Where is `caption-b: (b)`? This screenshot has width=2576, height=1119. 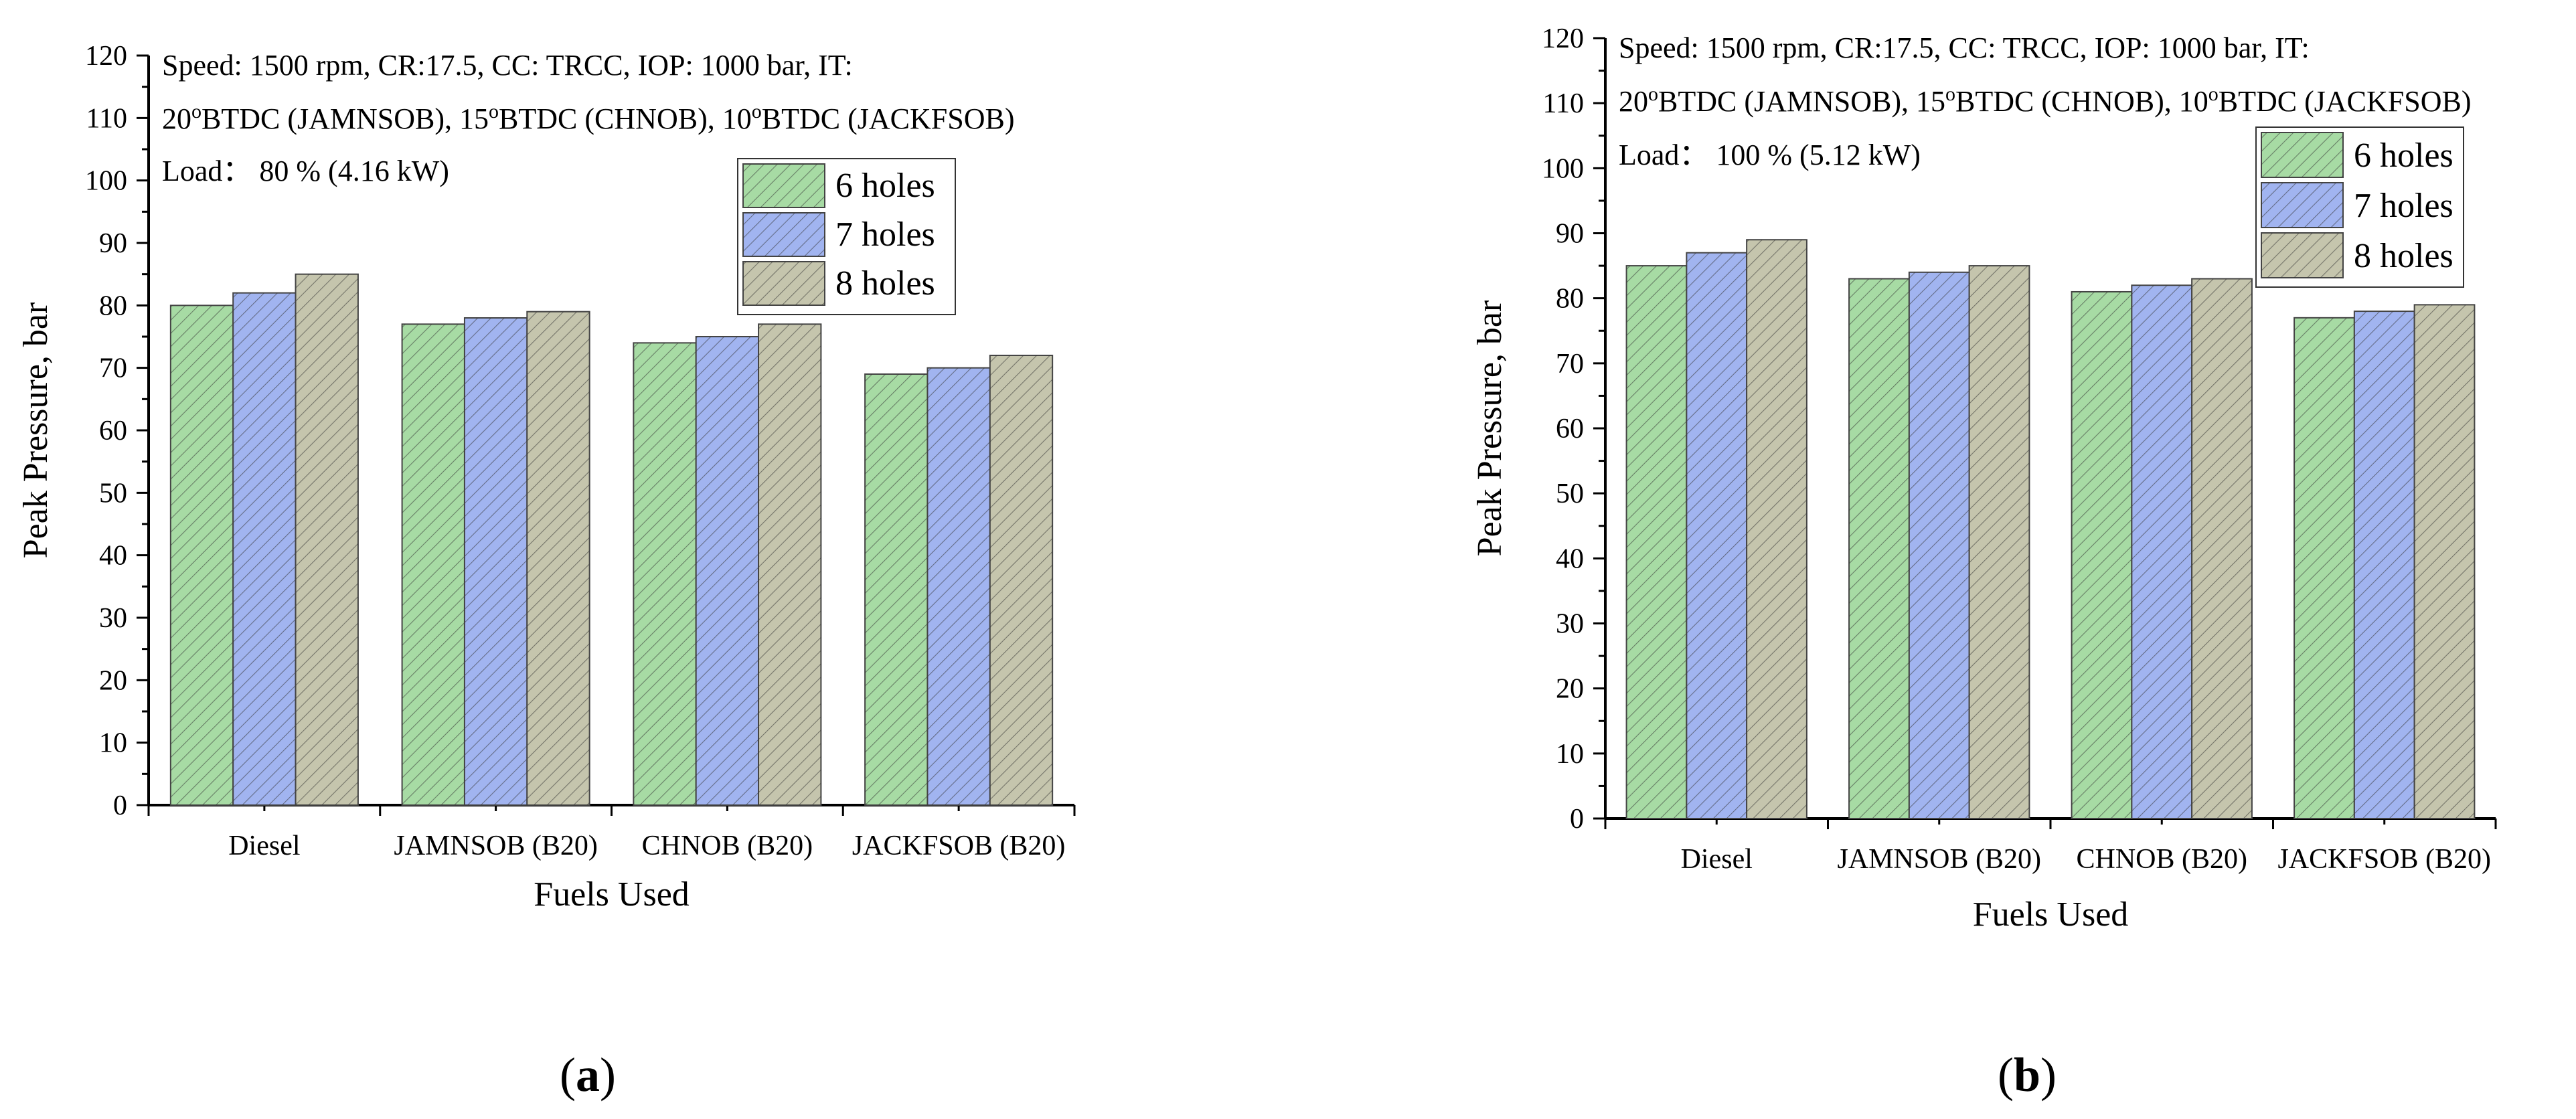
caption-b: (b) is located at coordinates (2027, 1075).